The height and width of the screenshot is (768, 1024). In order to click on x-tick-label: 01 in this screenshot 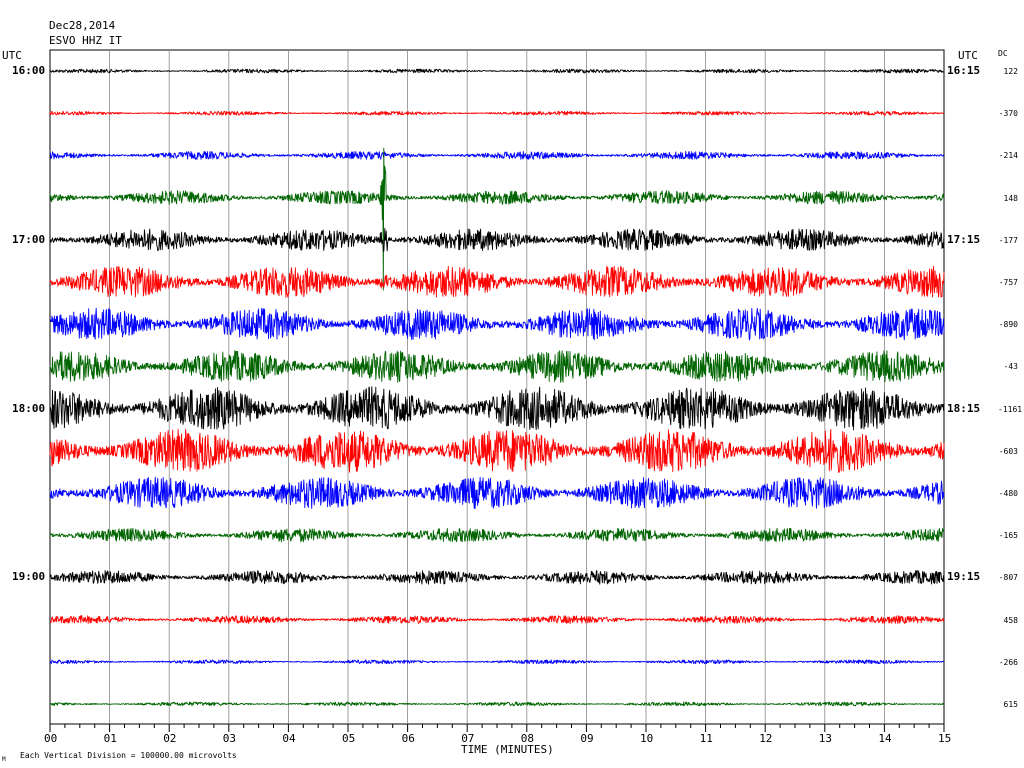, I will do `click(110, 738)`.